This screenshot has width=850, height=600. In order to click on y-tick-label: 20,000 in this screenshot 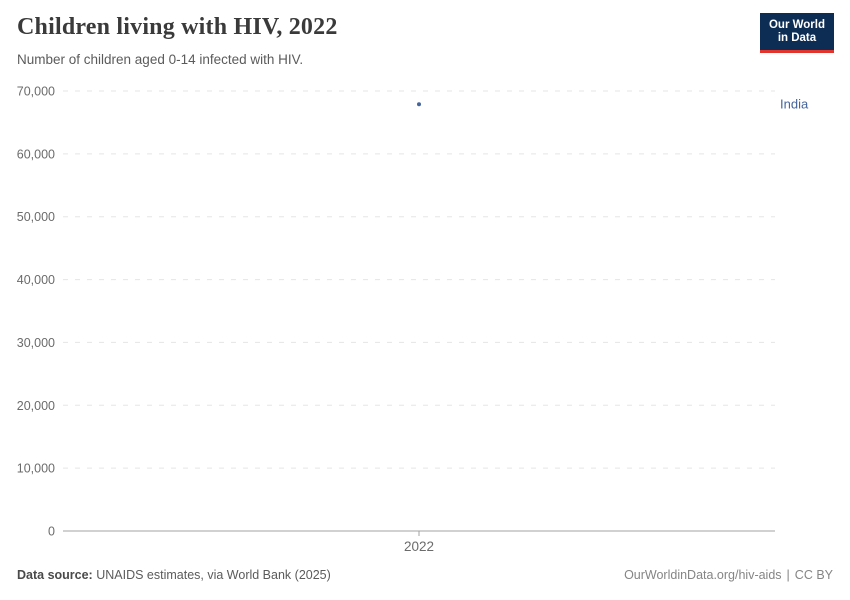, I will do `click(36, 406)`.